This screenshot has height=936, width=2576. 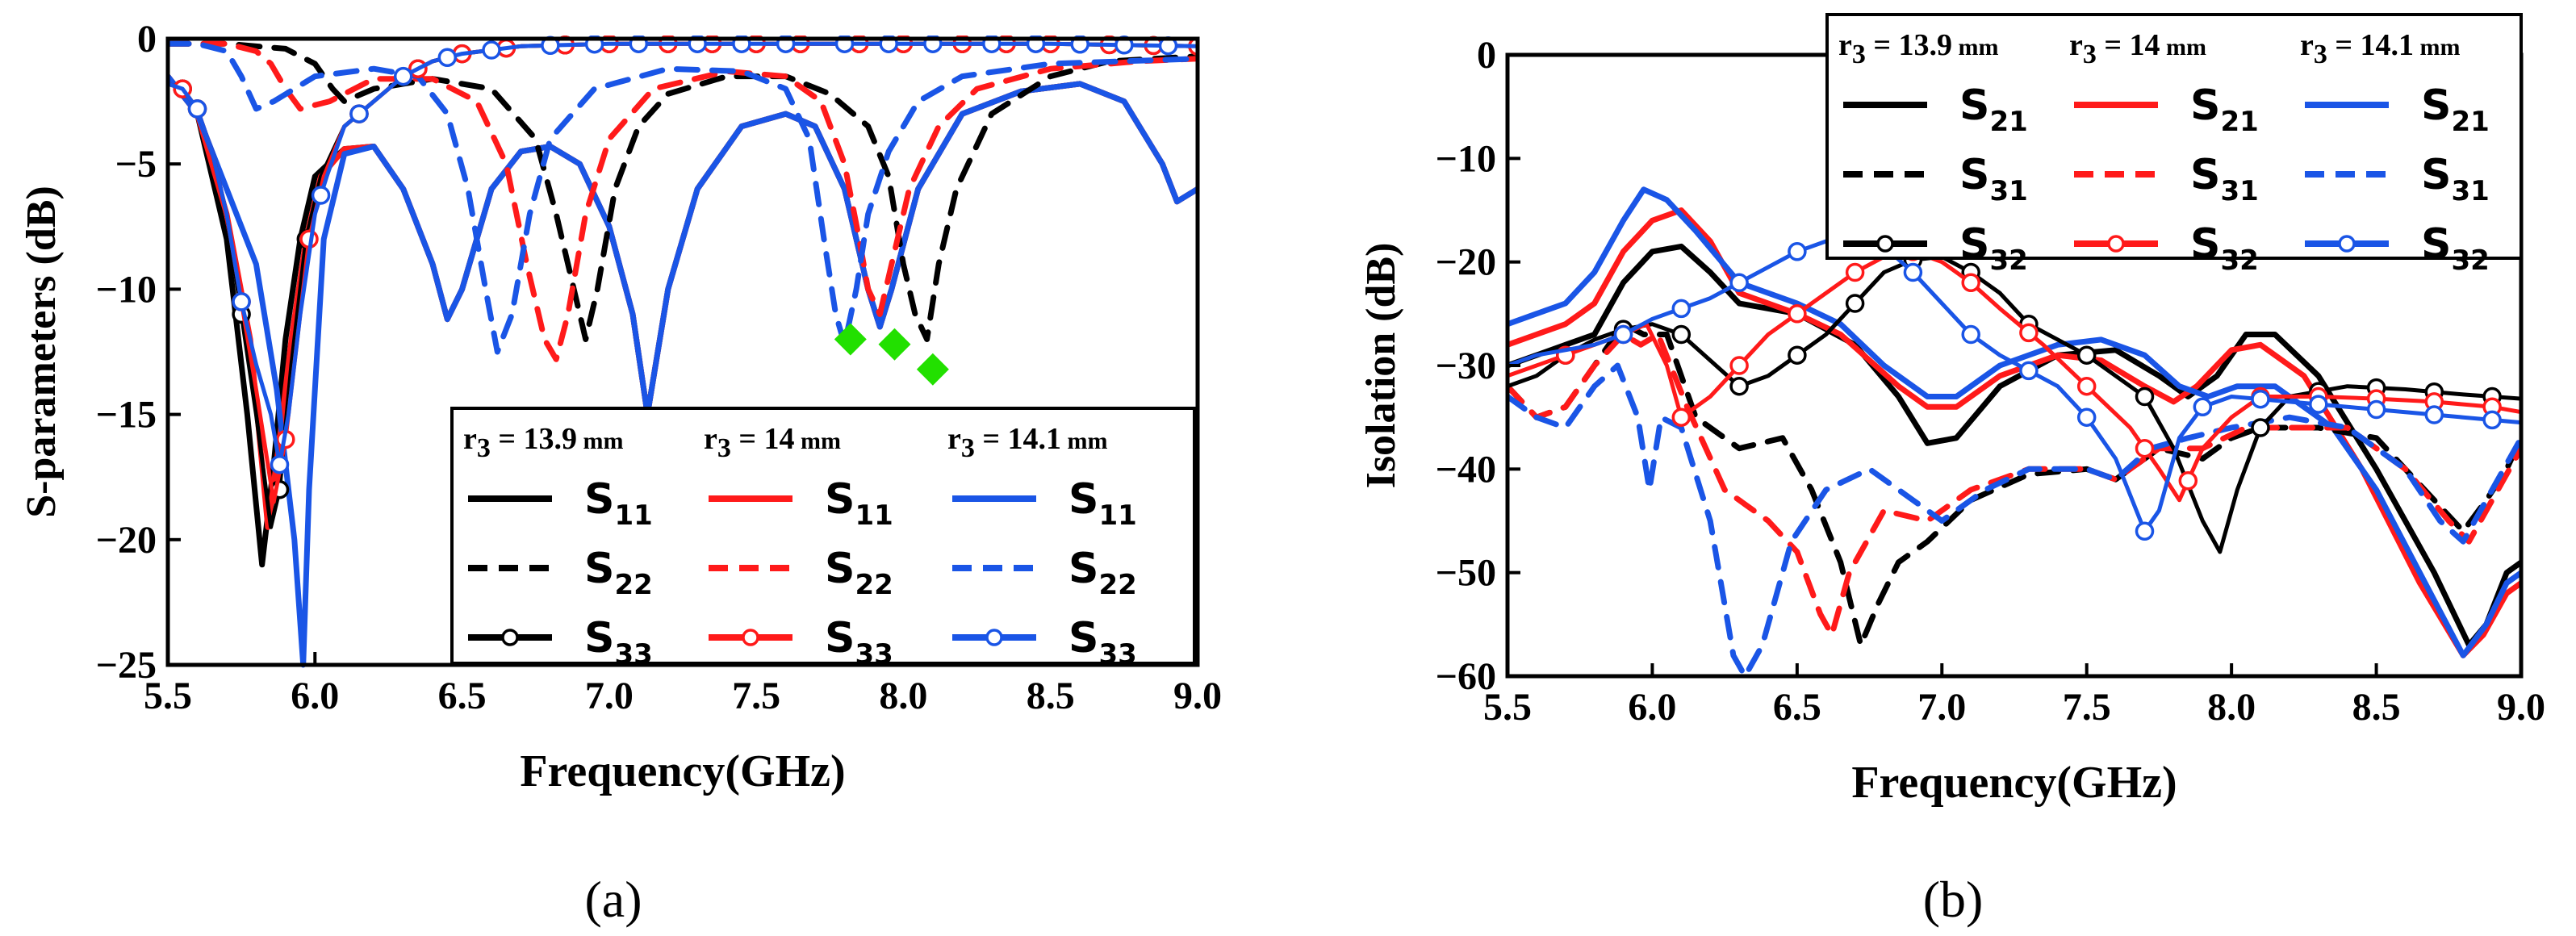 What do you see at coordinates (126, 415) in the screenshot?
I see `y-tick-label: −15` at bounding box center [126, 415].